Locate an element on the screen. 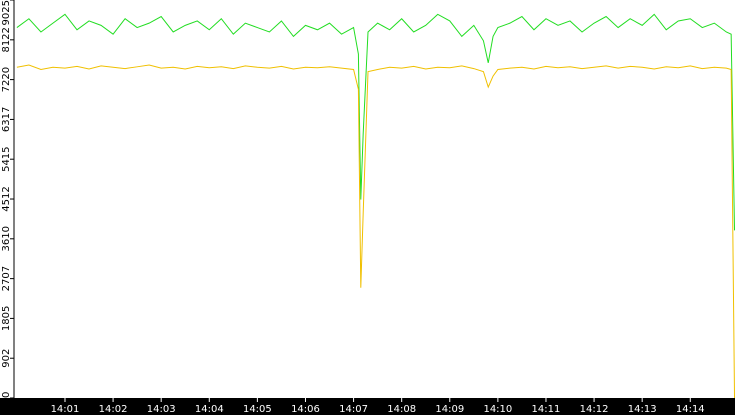 The image size is (735, 415). x-tick-label: 14:04 is located at coordinates (209, 409).